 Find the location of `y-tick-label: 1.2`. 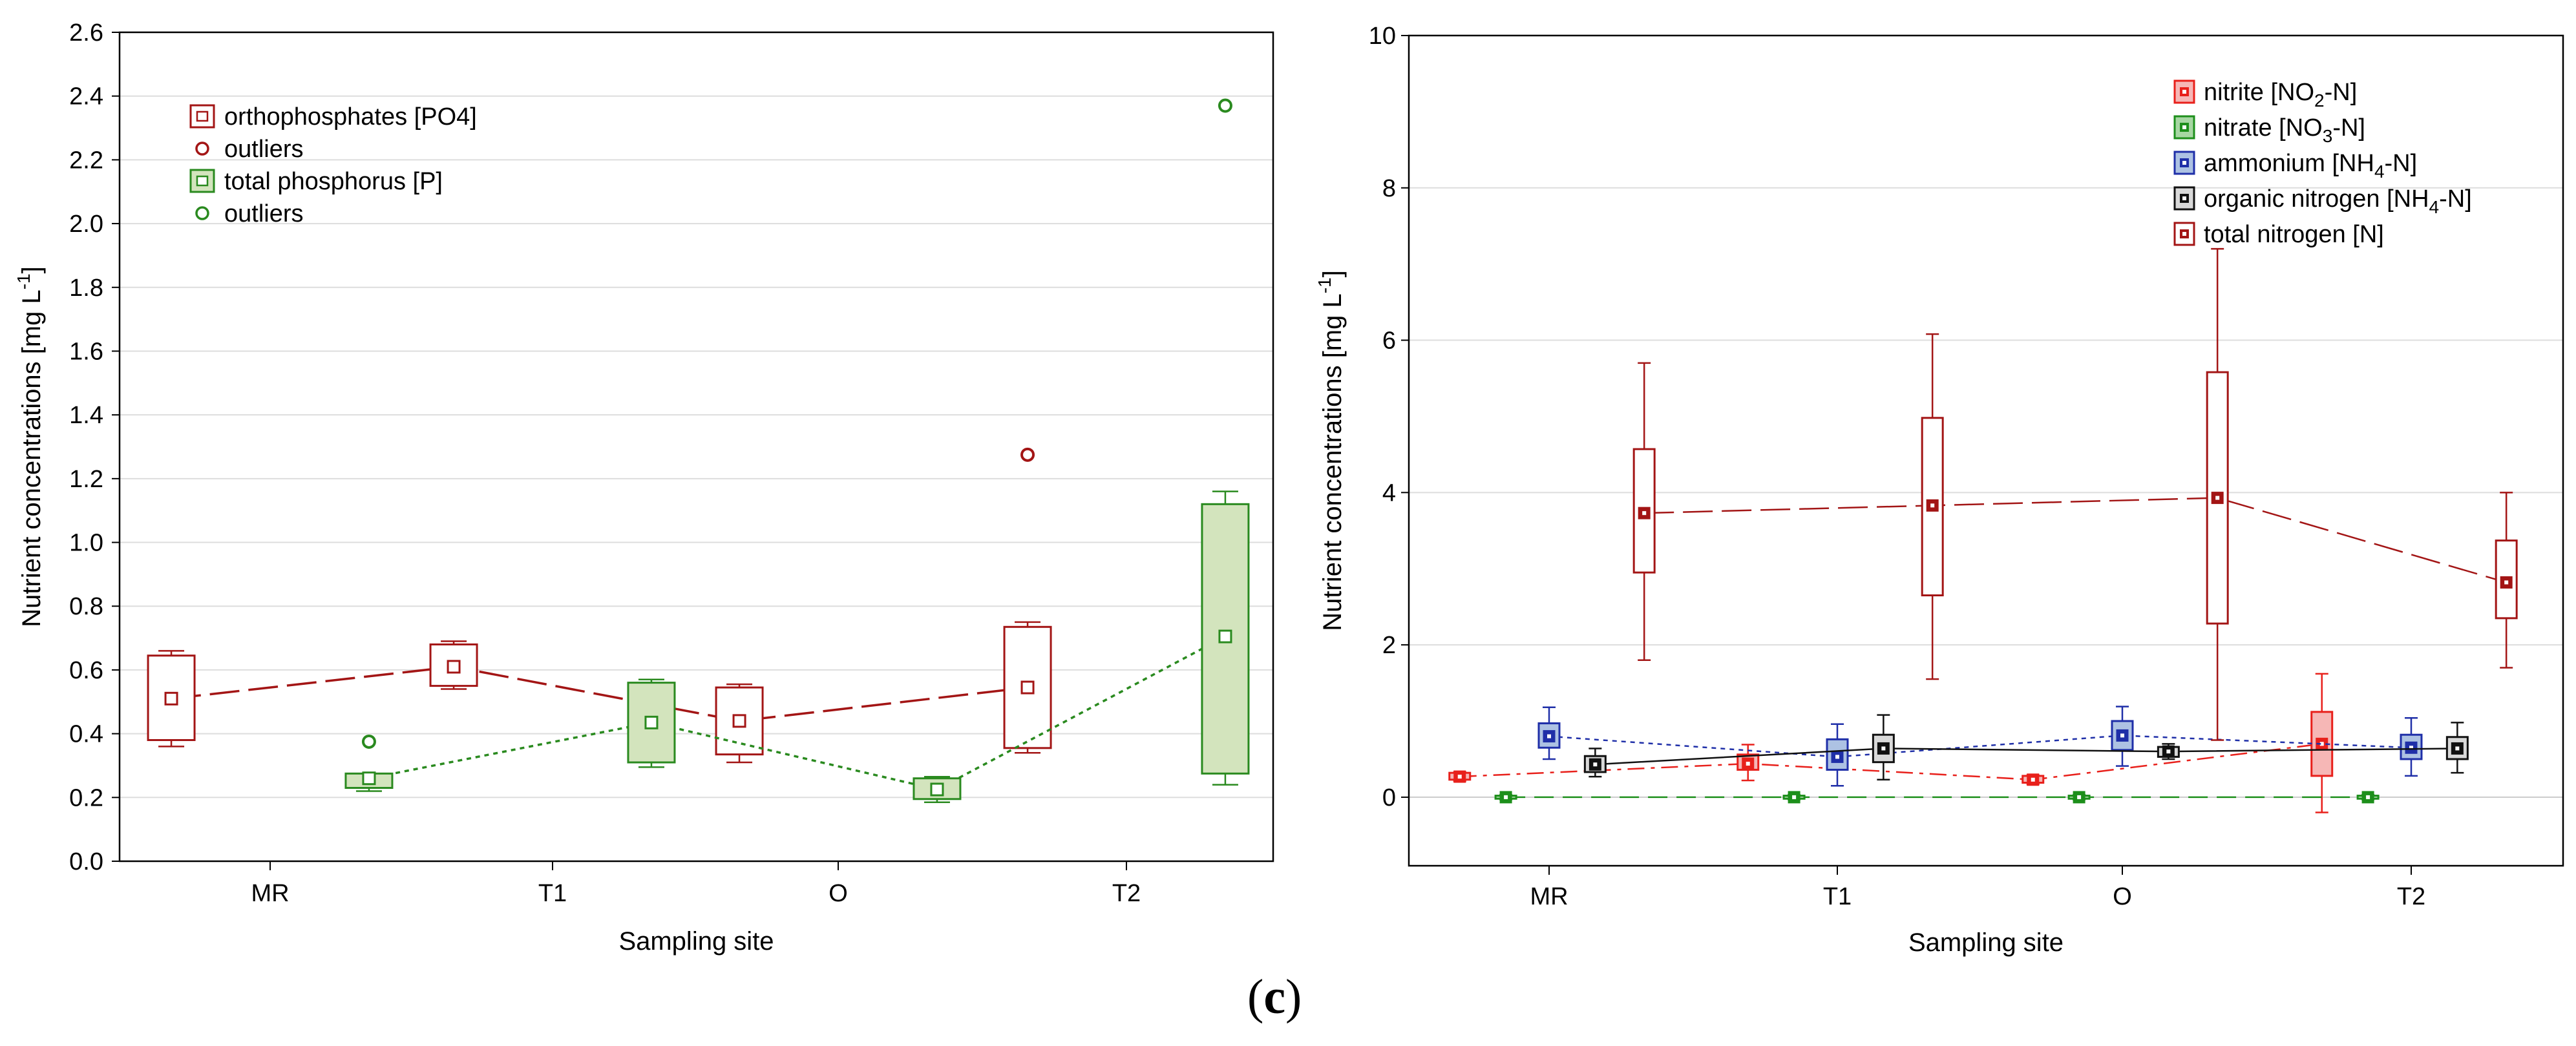

y-tick-label: 1.2 is located at coordinates (86, 480).